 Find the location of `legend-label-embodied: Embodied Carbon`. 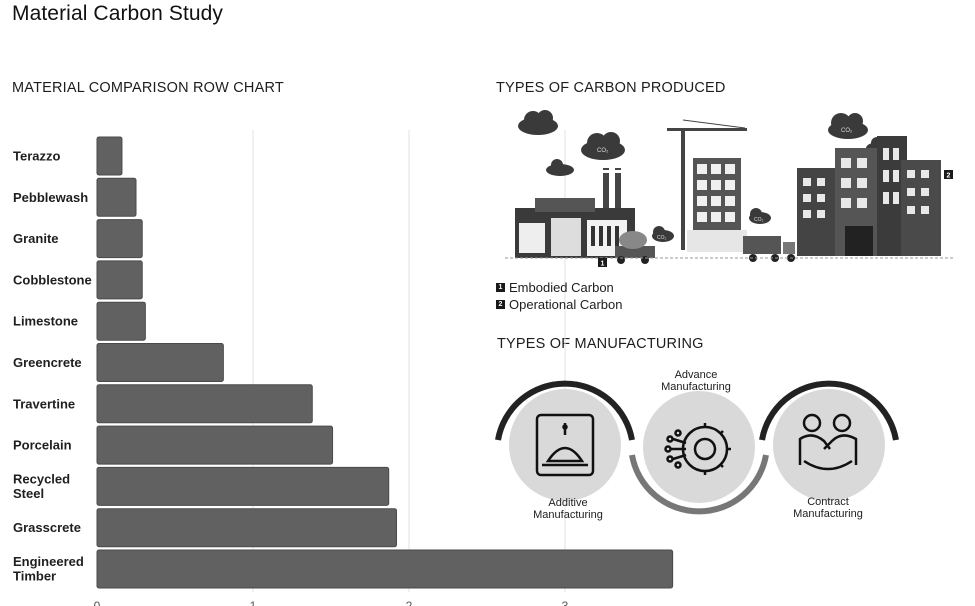

legend-label-embodied: Embodied Carbon is located at coordinates (561, 287).